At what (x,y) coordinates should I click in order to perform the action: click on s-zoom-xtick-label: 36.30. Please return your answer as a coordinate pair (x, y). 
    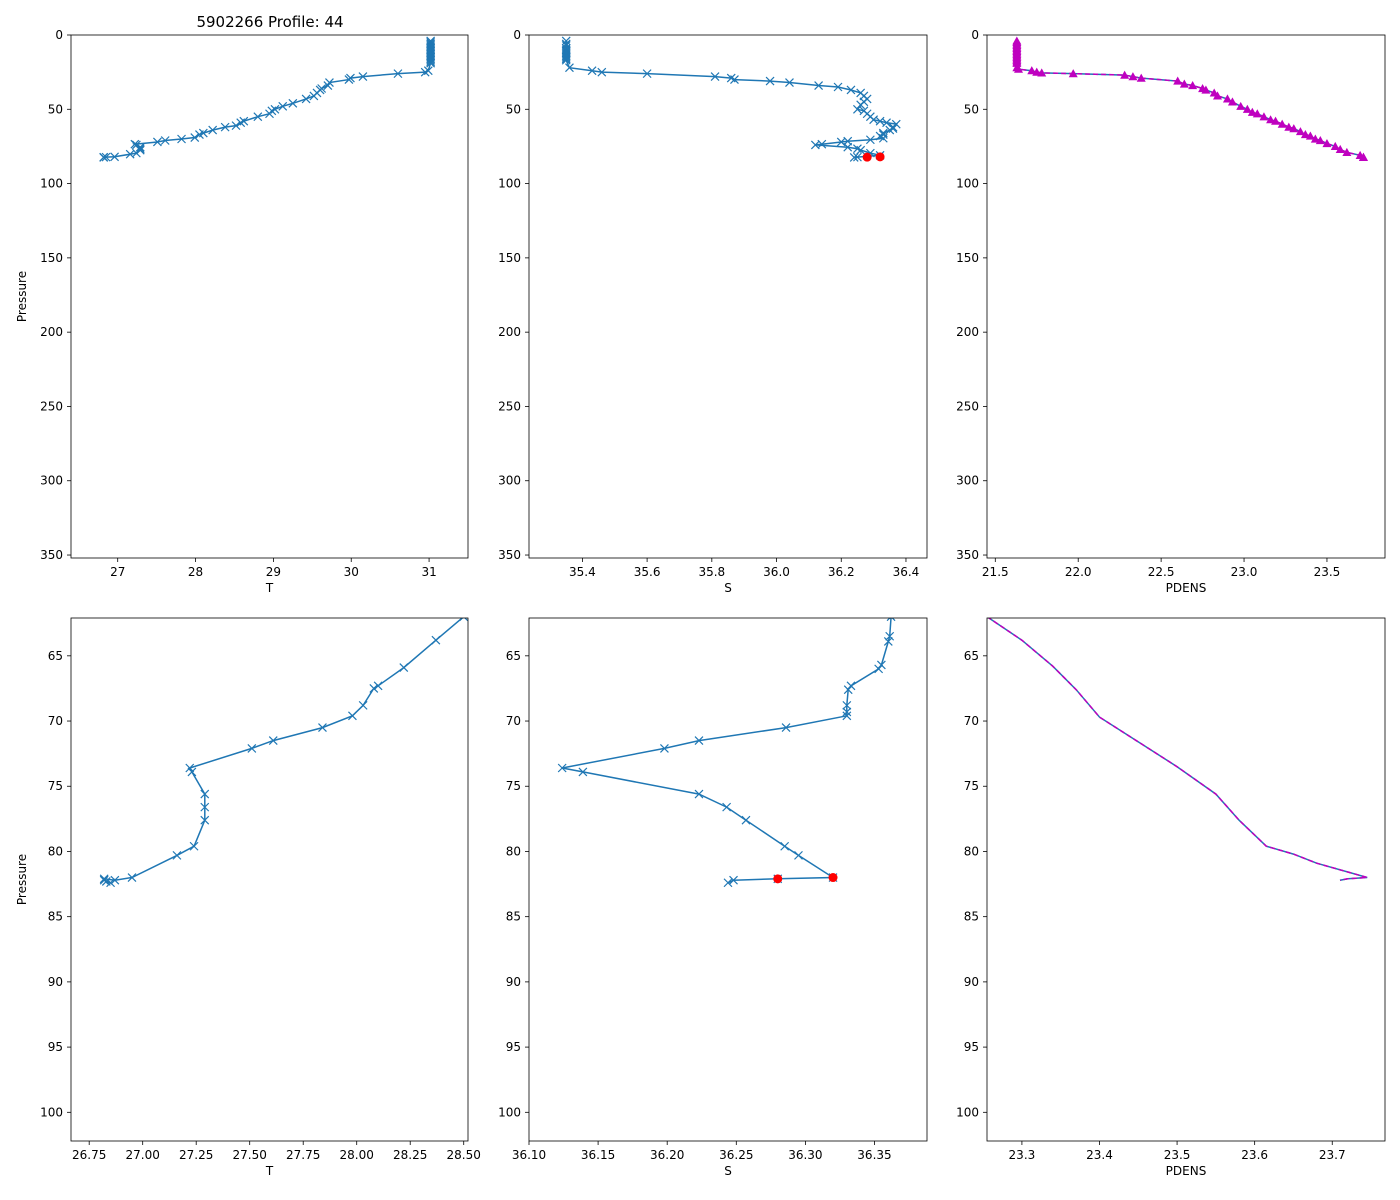
    Looking at the image, I should click on (805, 1155).